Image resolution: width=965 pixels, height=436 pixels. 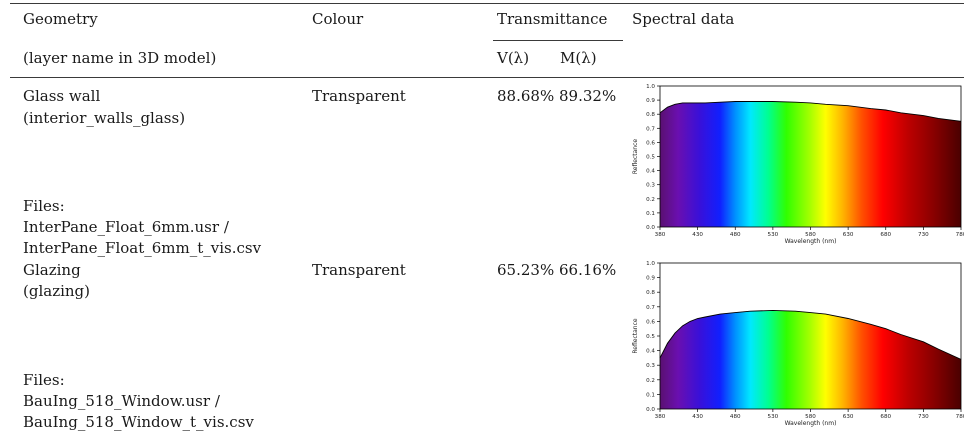 I want to click on top-rule, so click(x=487, y=3).